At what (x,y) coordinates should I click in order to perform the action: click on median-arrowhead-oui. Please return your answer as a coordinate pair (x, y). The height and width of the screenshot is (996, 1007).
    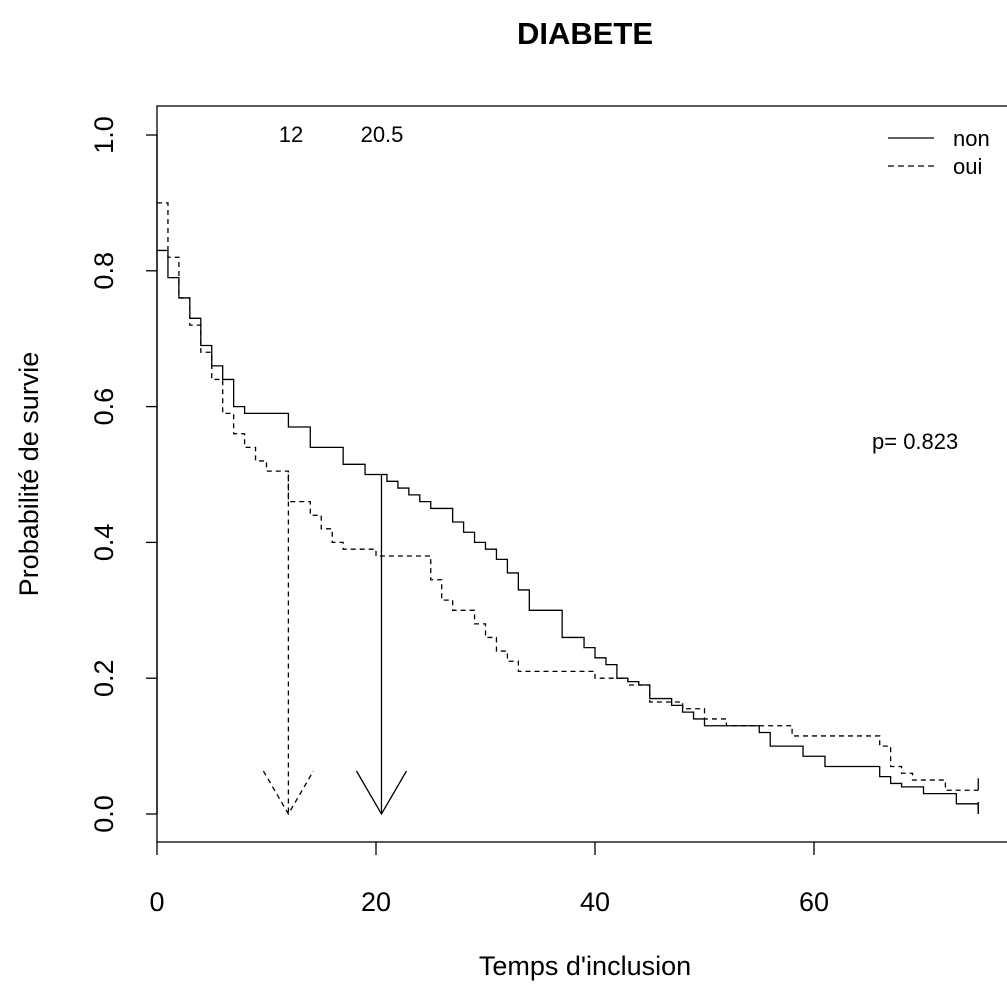
    Looking at the image, I should click on (288, 793).